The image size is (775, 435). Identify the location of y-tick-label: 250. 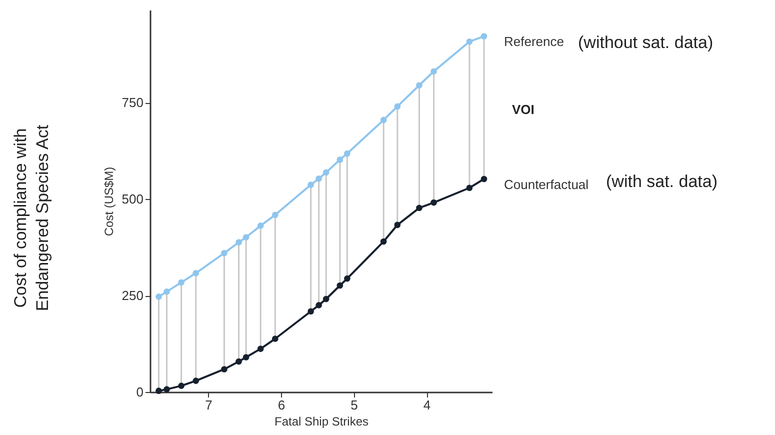
(133, 296).